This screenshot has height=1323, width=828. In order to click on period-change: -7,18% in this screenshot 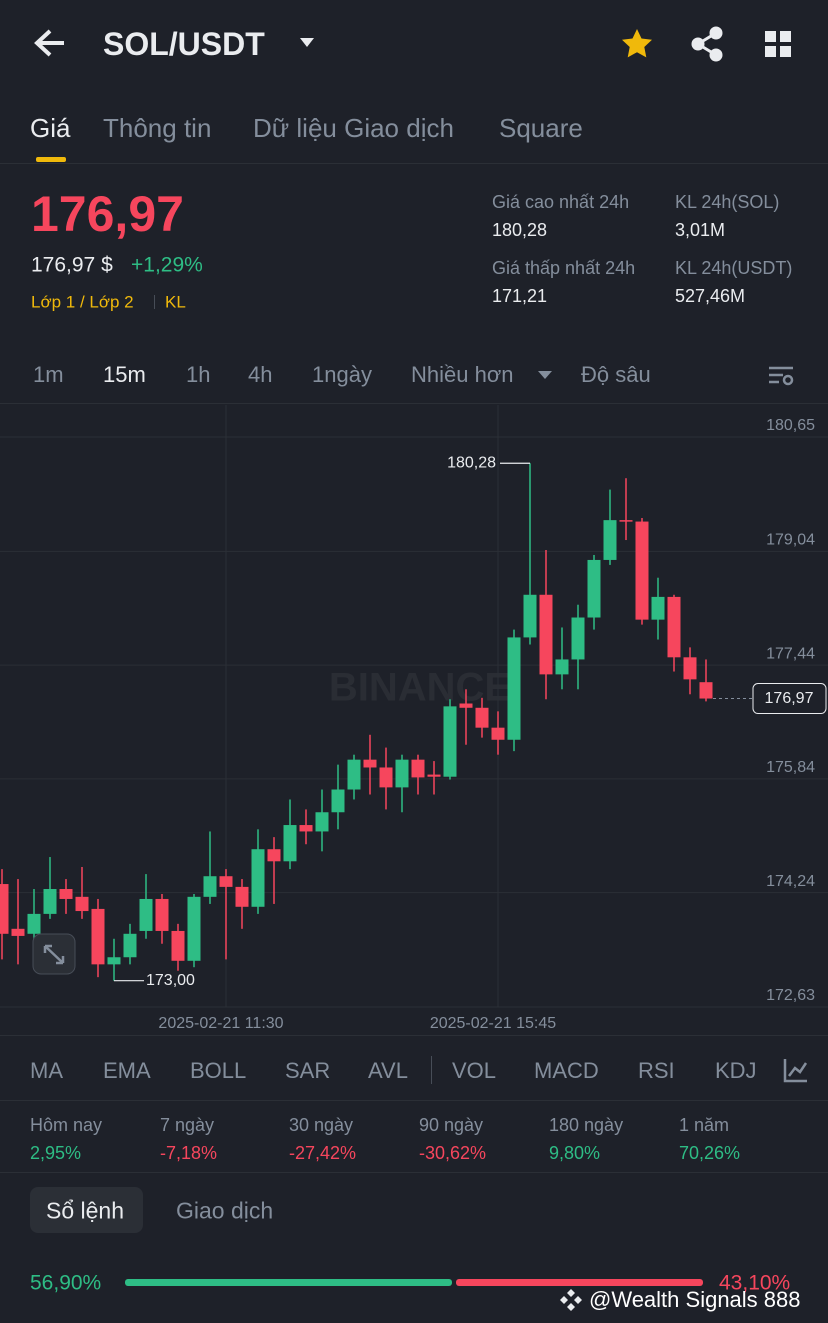, I will do `click(189, 1153)`.